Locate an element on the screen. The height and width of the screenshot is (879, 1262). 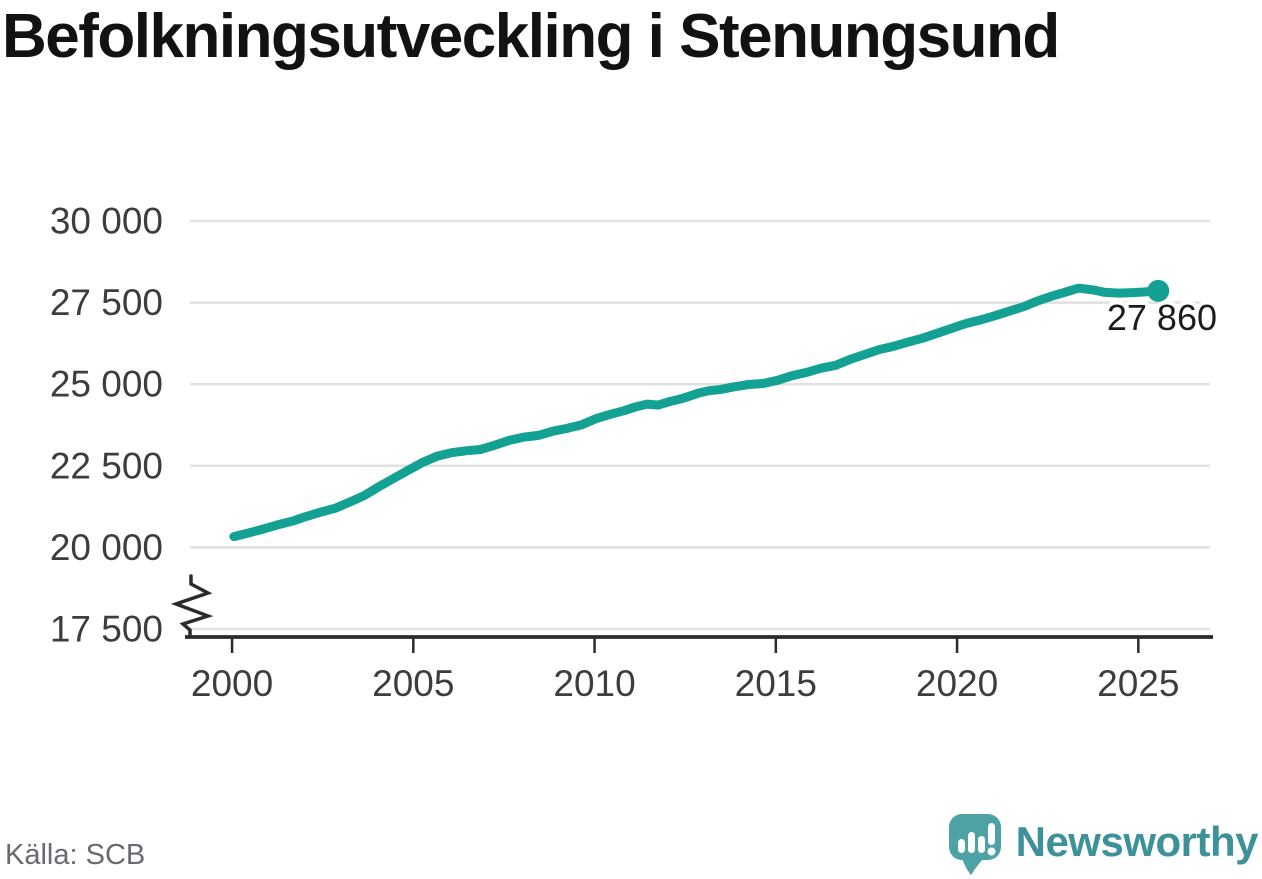
newsworthy-logo-icon is located at coordinates (974, 844).